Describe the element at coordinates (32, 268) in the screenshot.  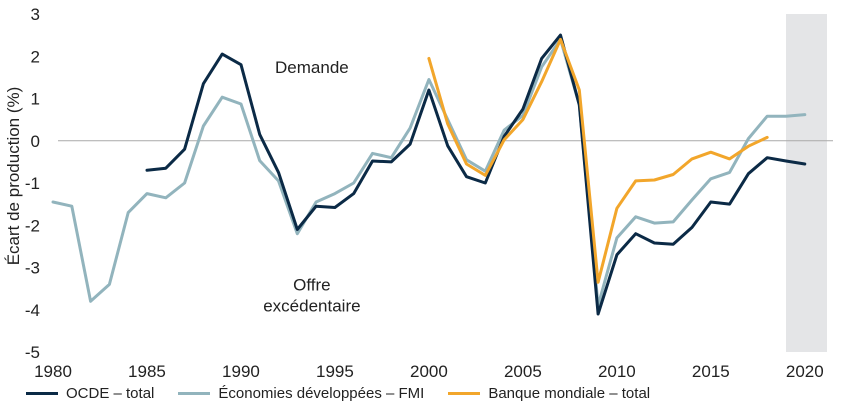
I see `y-tick-label: -3` at that location.